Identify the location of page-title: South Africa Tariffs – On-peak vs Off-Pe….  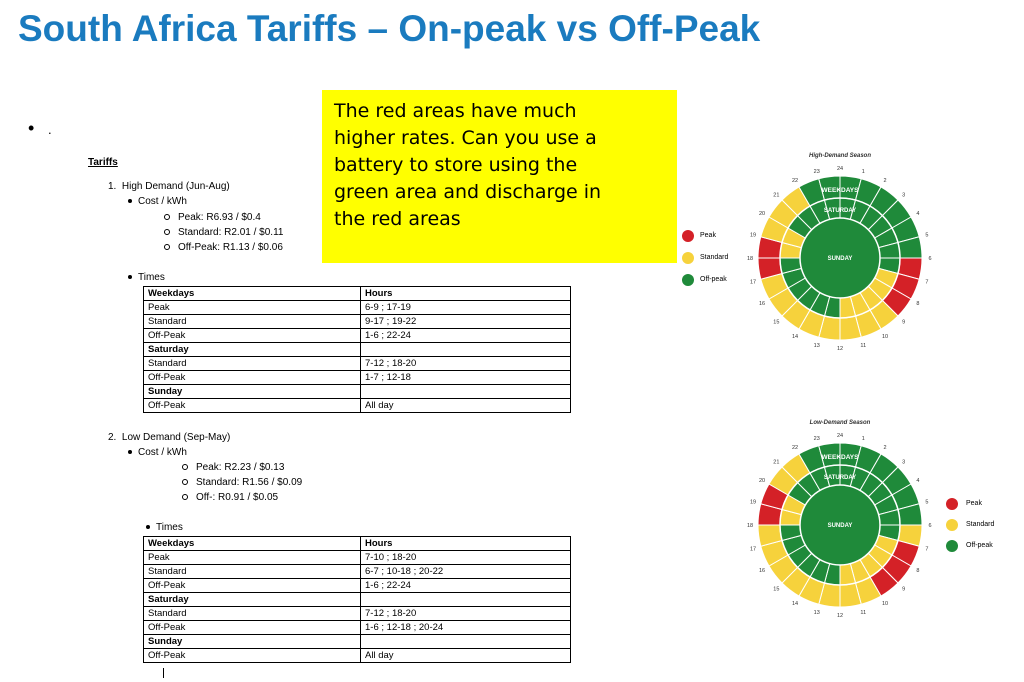
(389, 28).